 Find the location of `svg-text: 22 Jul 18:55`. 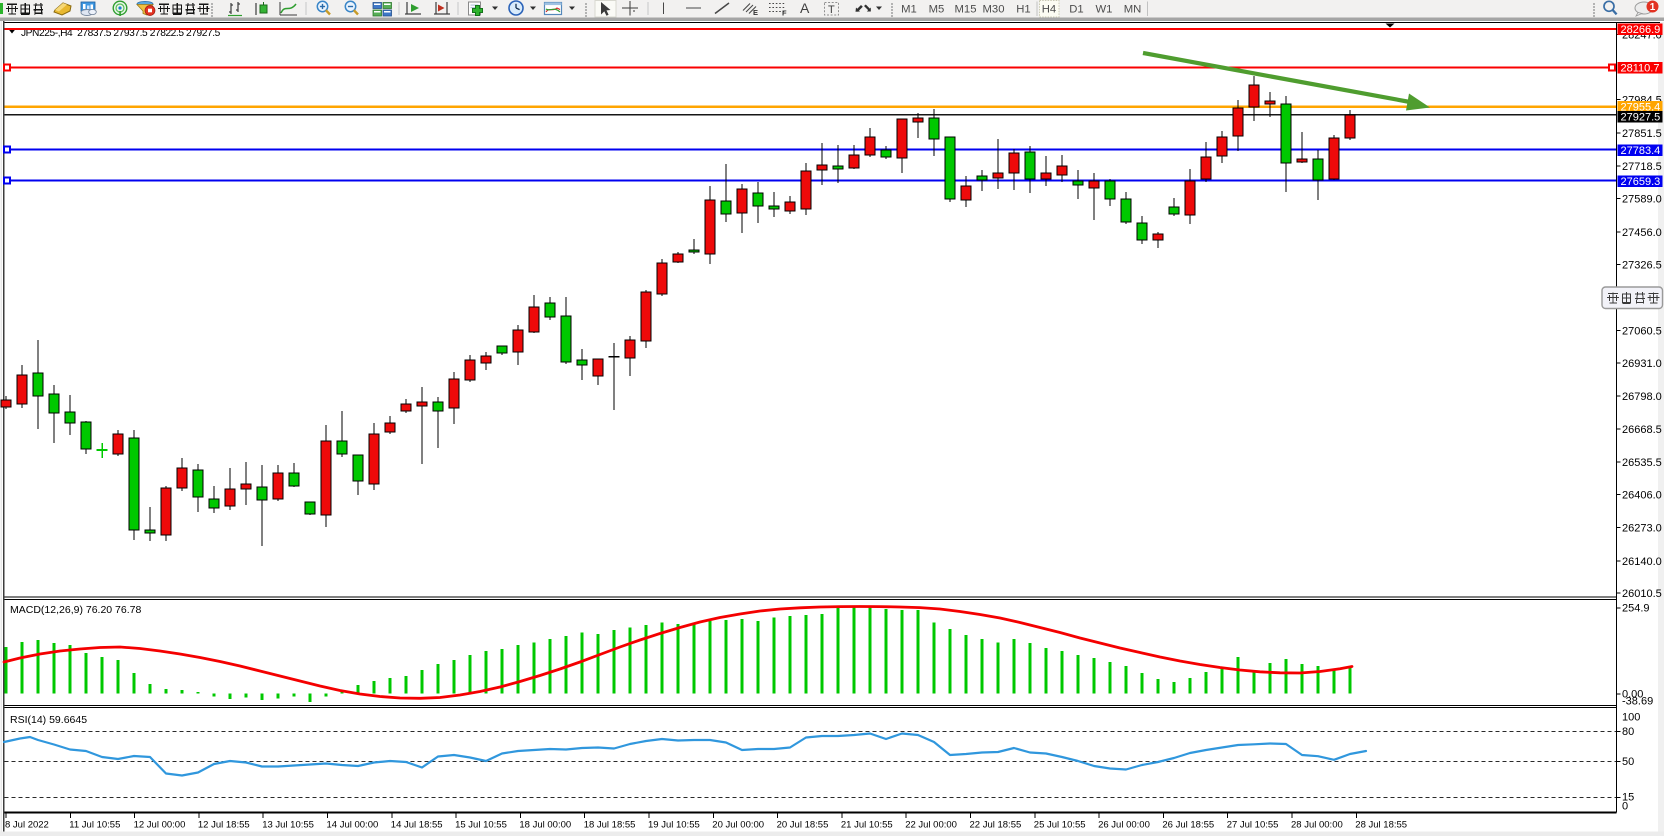

svg-text: 22 Jul 18:55 is located at coordinates (996, 825).